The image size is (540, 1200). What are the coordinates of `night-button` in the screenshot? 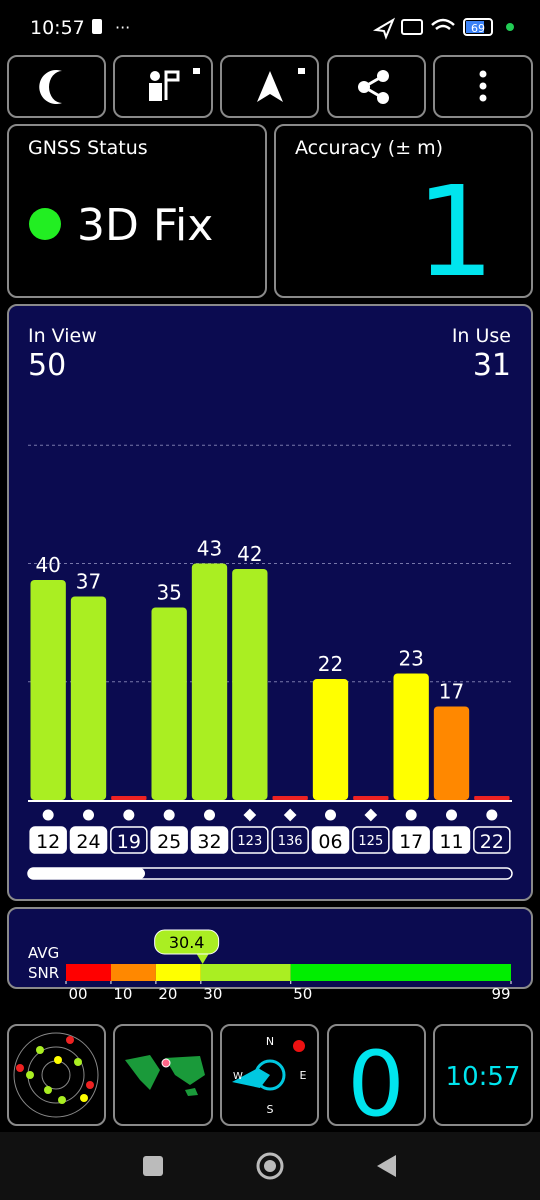 It's located at (56, 86).